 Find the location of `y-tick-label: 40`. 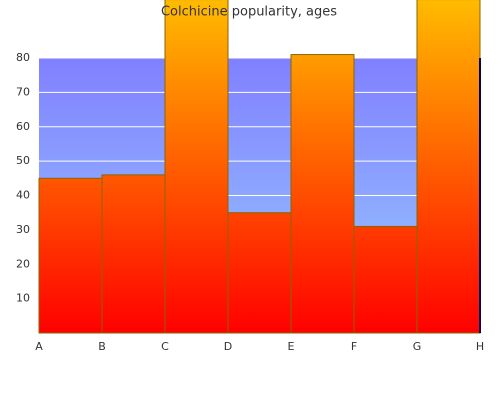

y-tick-label: 40 is located at coordinates (23, 195).